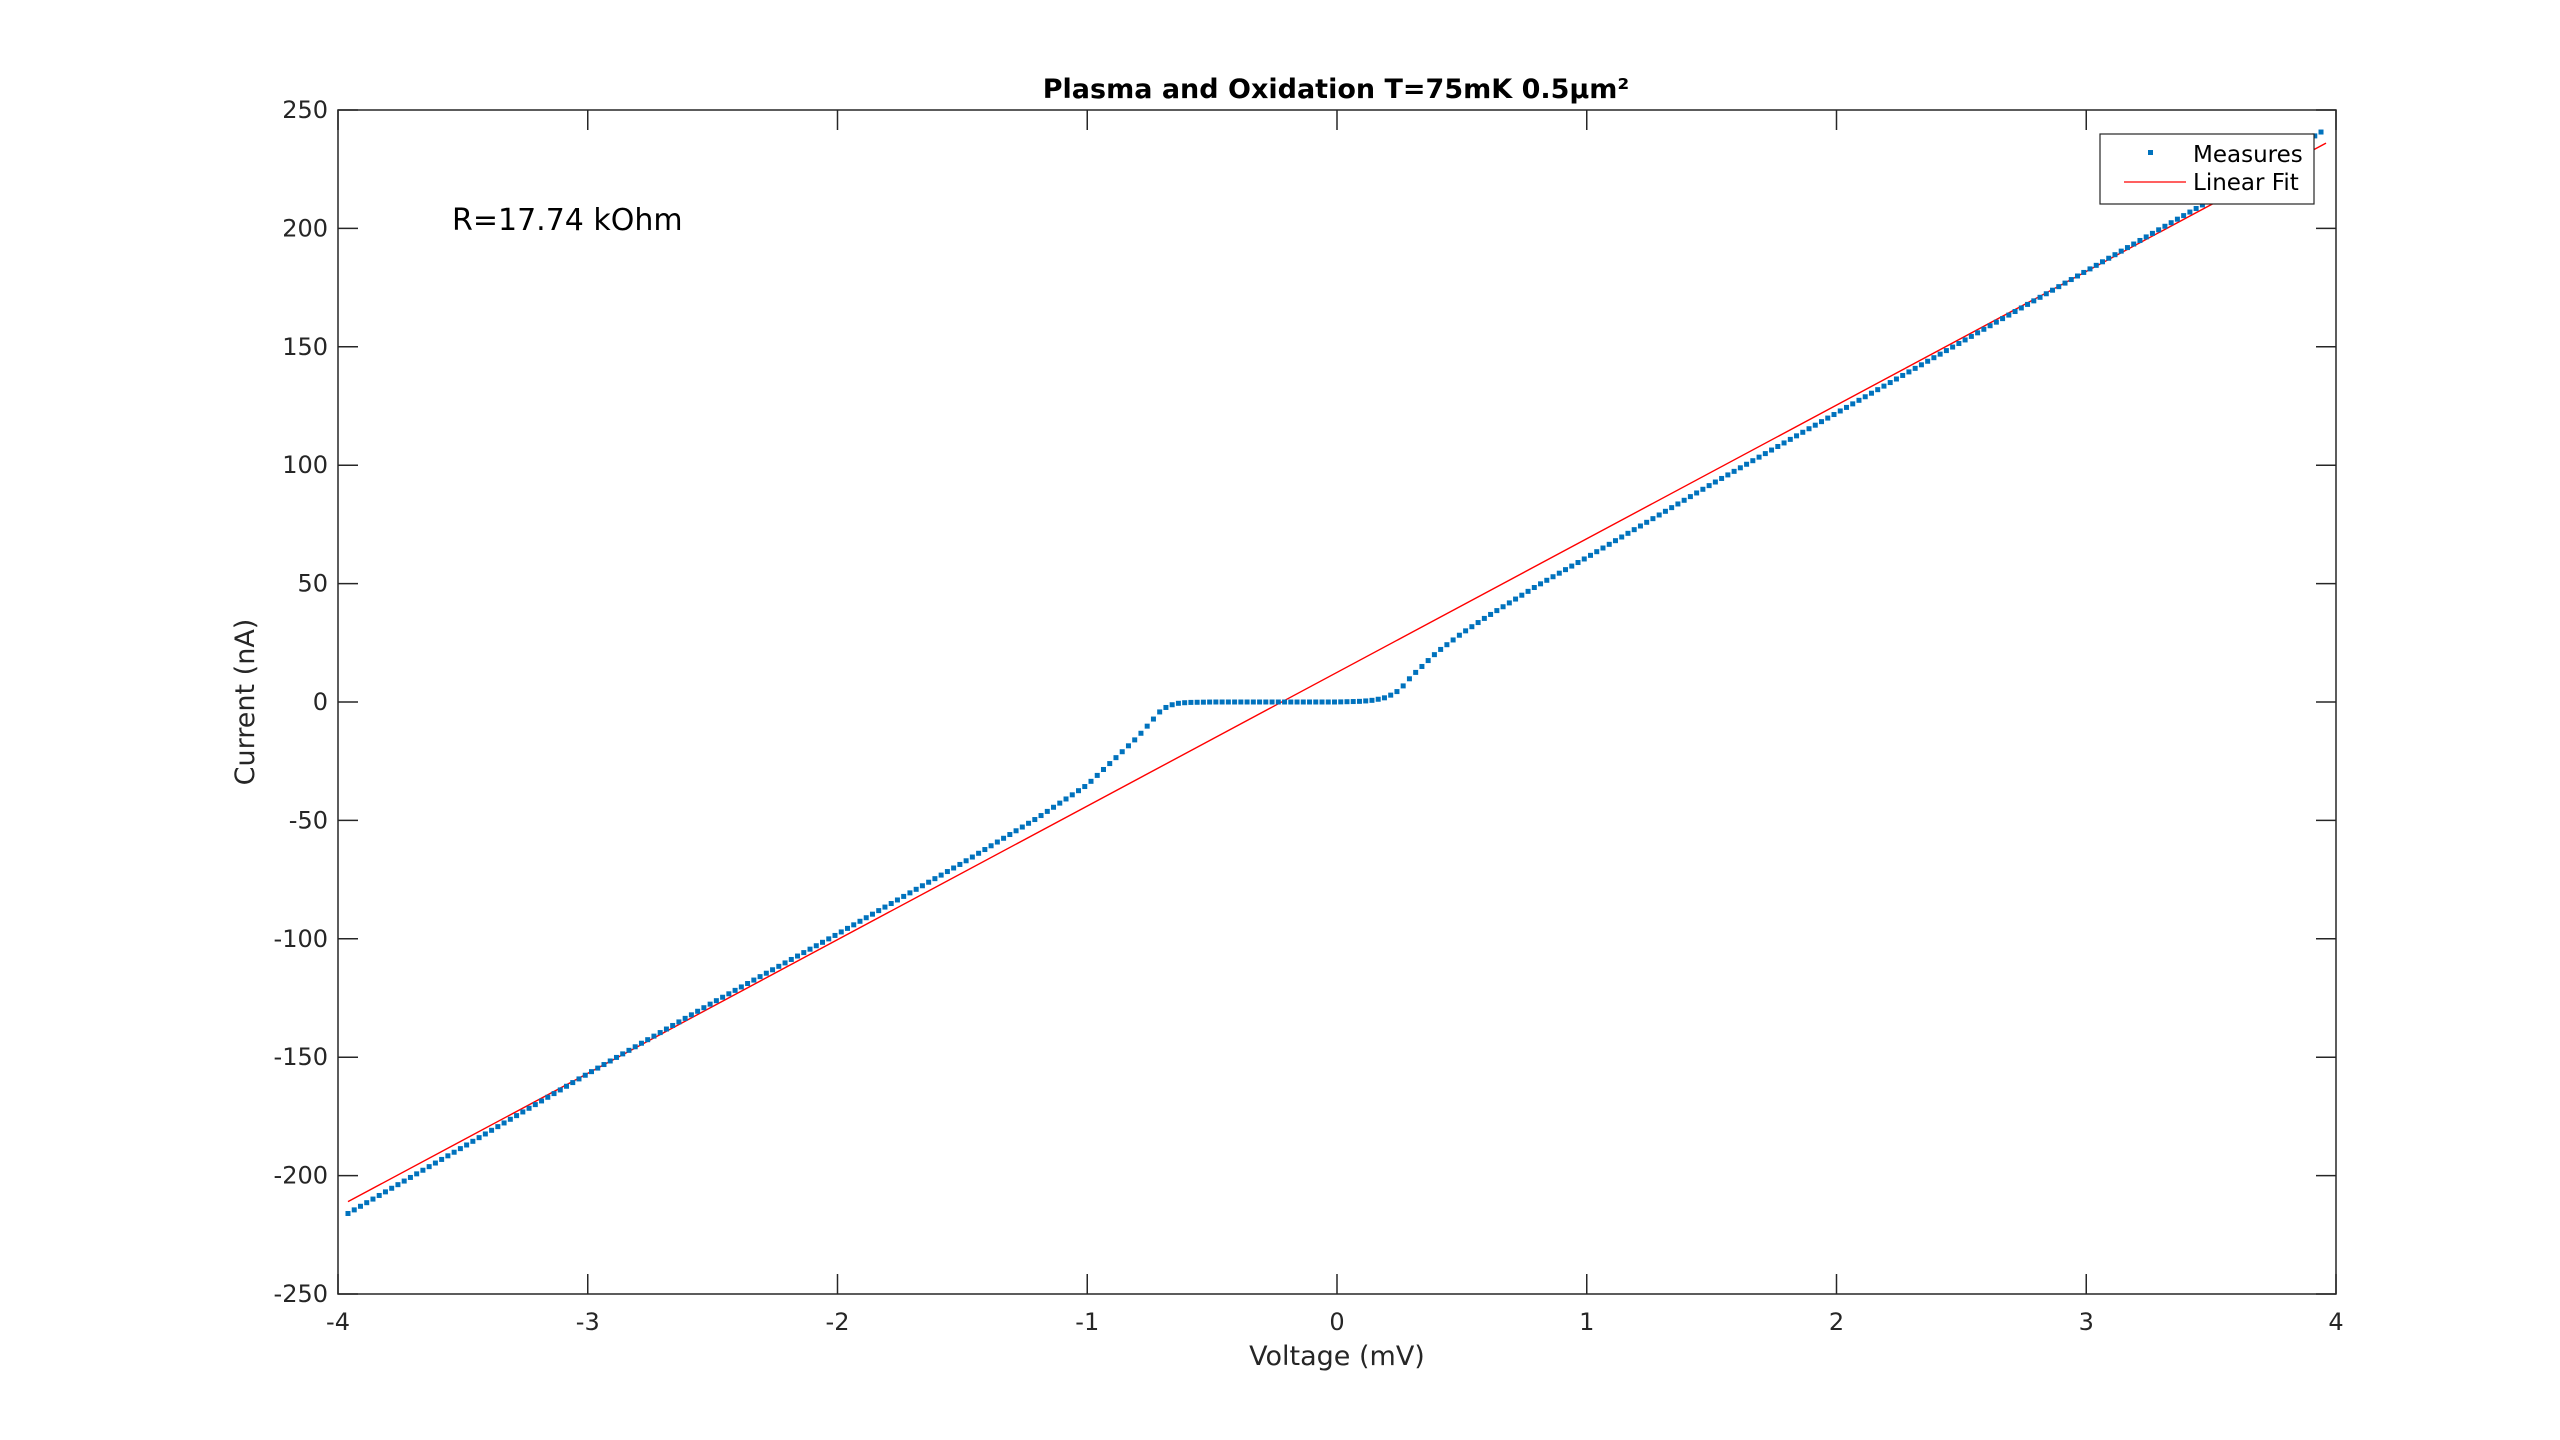  What do you see at coordinates (301, 1176) in the screenshot?
I see `y-tick-label: -200` at bounding box center [301, 1176].